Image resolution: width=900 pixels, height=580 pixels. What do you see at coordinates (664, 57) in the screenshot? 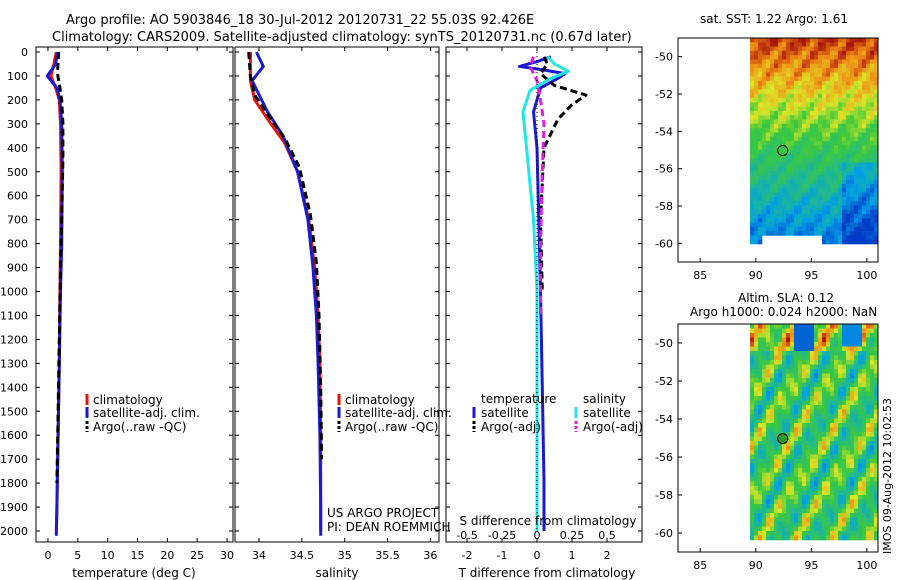
I see `map-y-tick-label: -50` at bounding box center [664, 57].